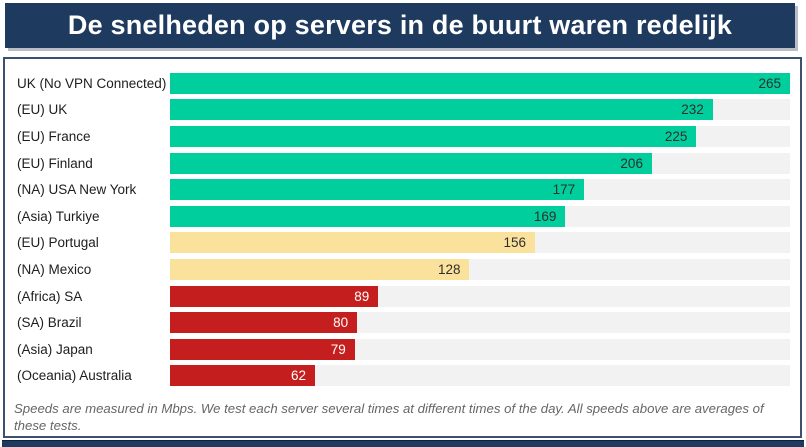 Image resolution: width=806 pixels, height=447 pixels. What do you see at coordinates (480, 376) in the screenshot?
I see `bar-track: 62` at bounding box center [480, 376].